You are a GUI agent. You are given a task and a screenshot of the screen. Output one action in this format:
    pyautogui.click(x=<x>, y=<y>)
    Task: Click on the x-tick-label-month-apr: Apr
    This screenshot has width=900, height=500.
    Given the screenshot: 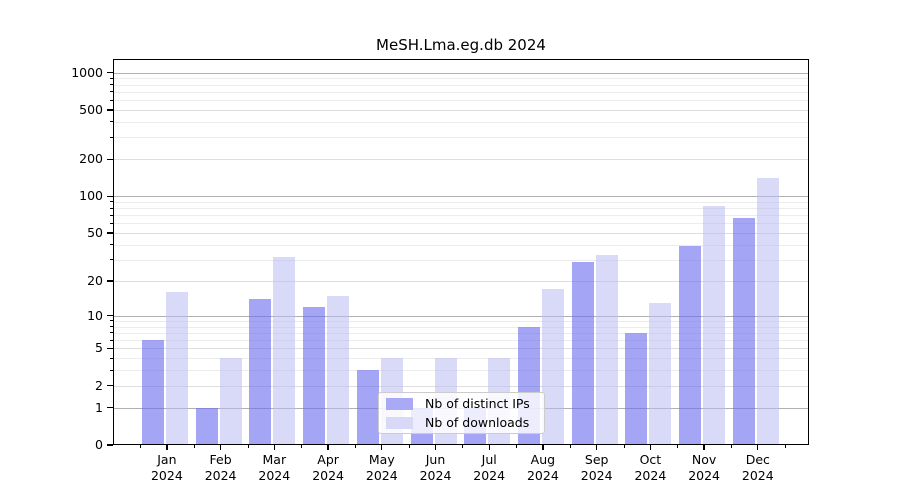 What is the action you would take?
    pyautogui.click(x=328, y=459)
    